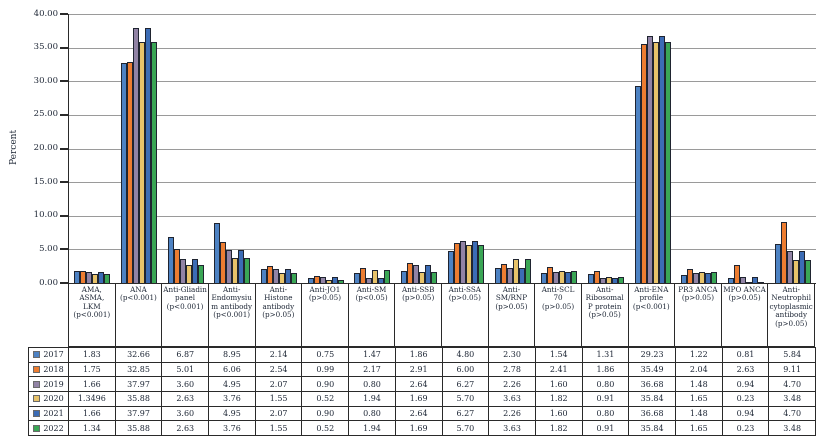 This screenshot has width=819, height=442. I want to click on value-cell: 5.01, so click(185, 369).